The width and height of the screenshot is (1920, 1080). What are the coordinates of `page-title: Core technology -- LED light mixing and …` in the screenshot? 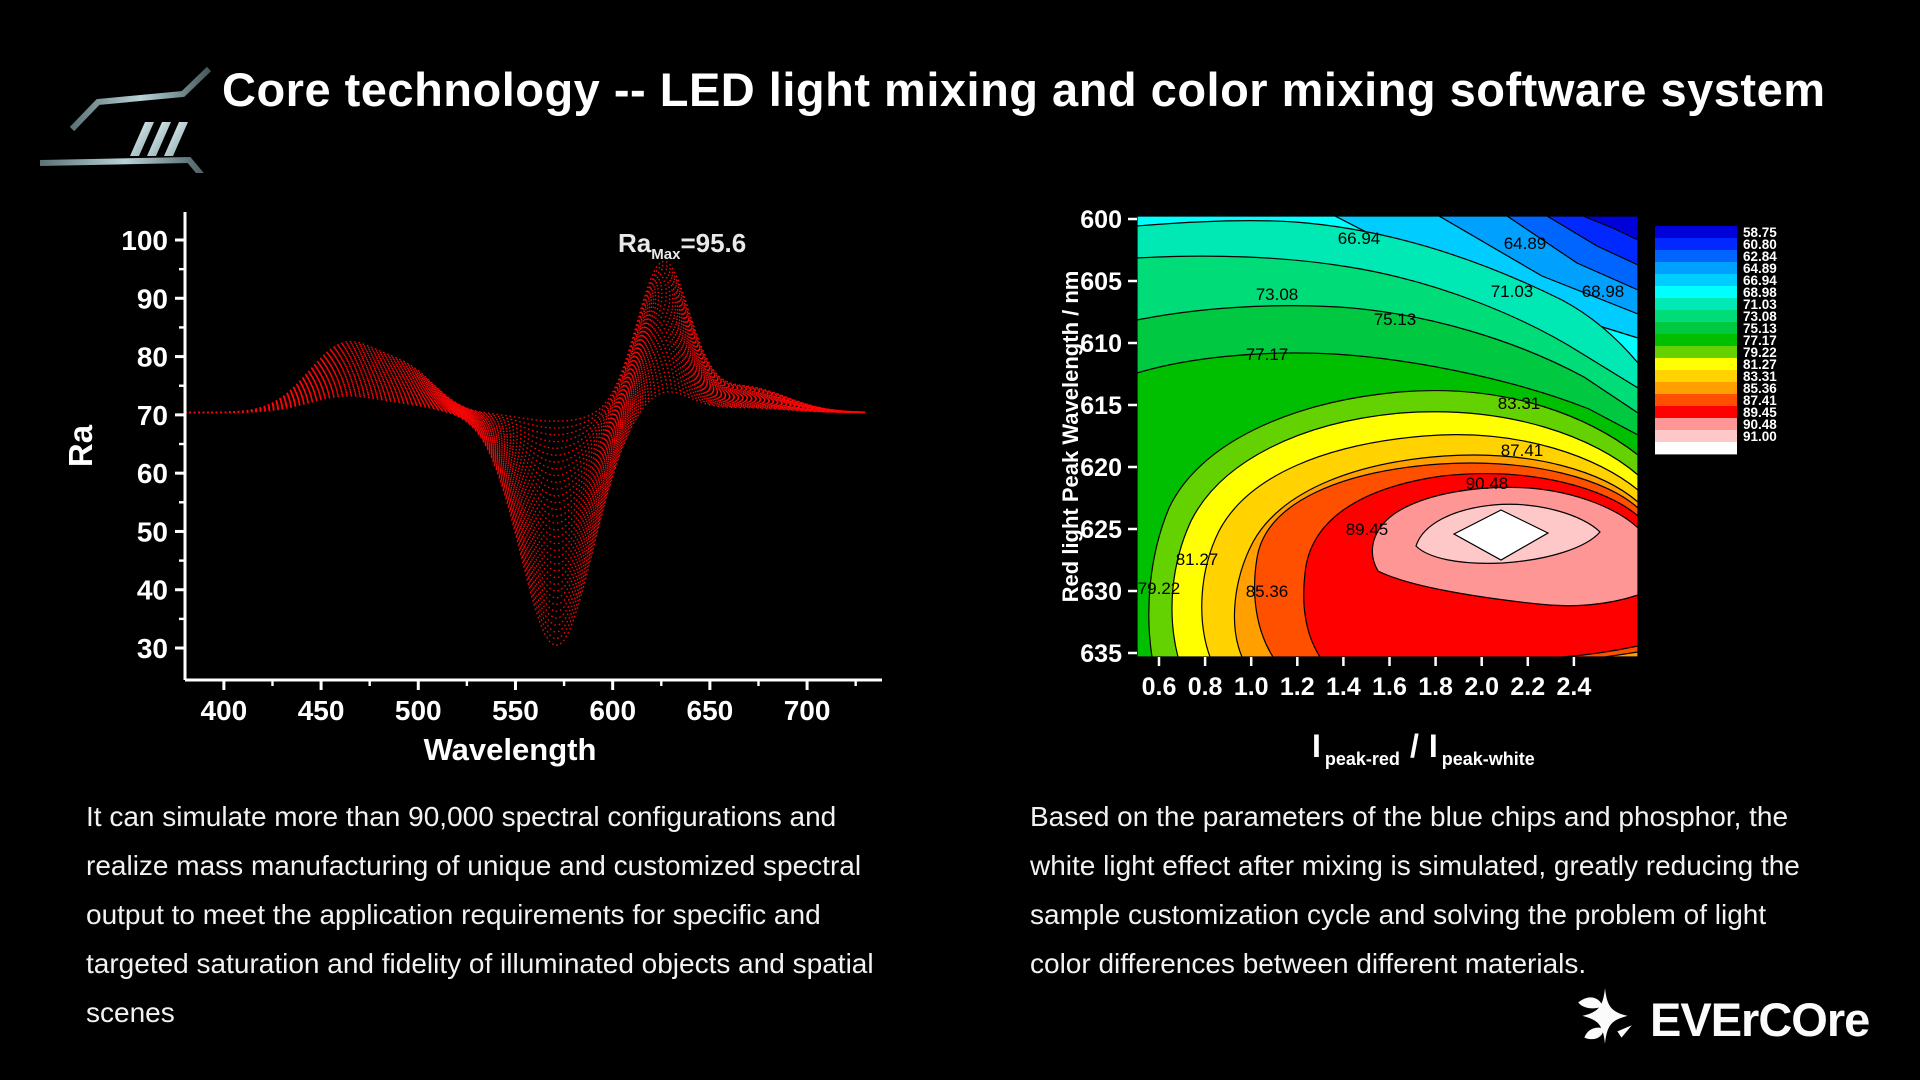 It's located at (1024, 89).